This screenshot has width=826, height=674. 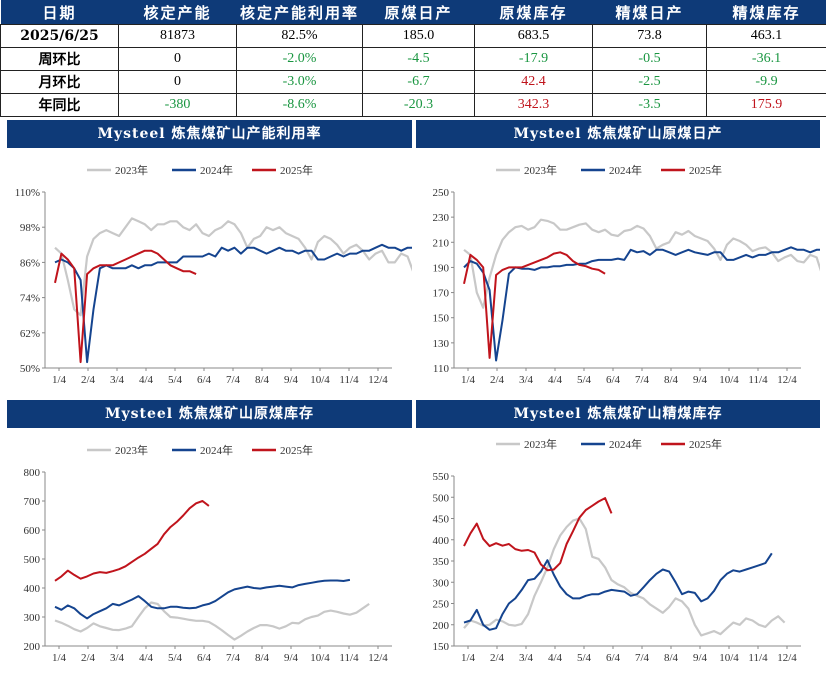 I want to click on table-cell: -4.5, so click(x=418, y=59).